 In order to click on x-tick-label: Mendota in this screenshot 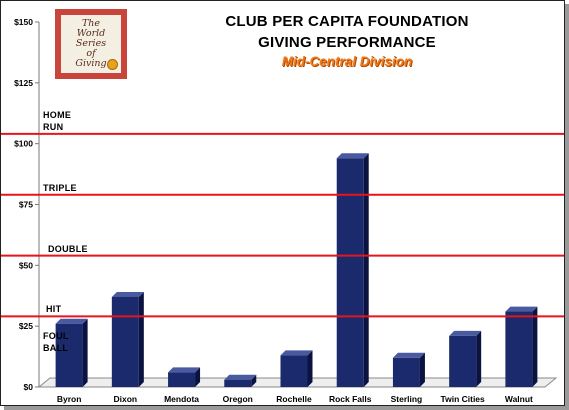, I will do `click(181, 399)`.